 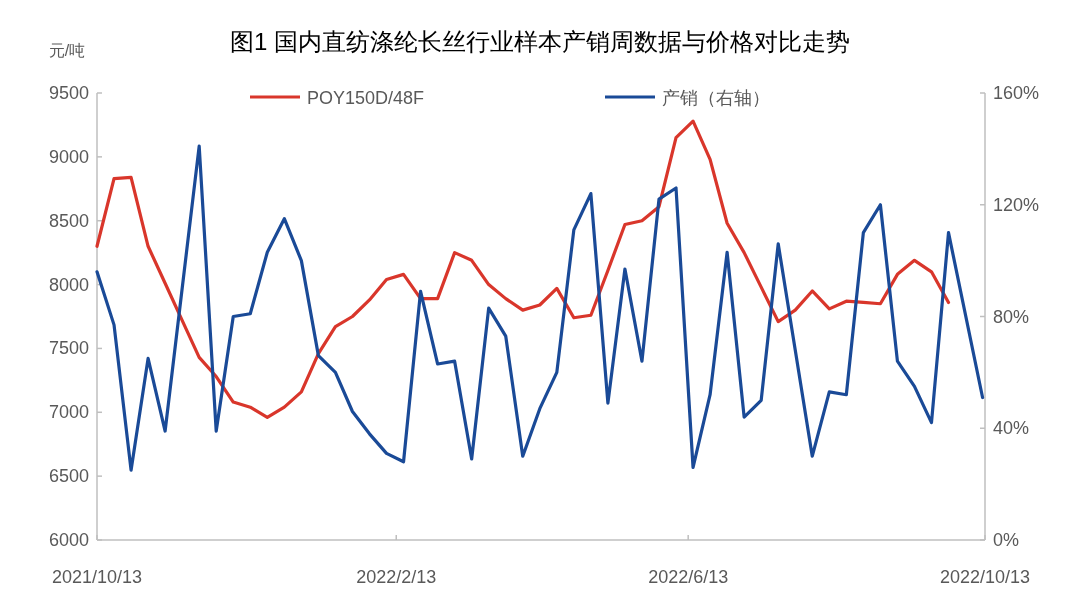 What do you see at coordinates (68, 156) in the screenshot?
I see `y-tick-label: 9000` at bounding box center [68, 156].